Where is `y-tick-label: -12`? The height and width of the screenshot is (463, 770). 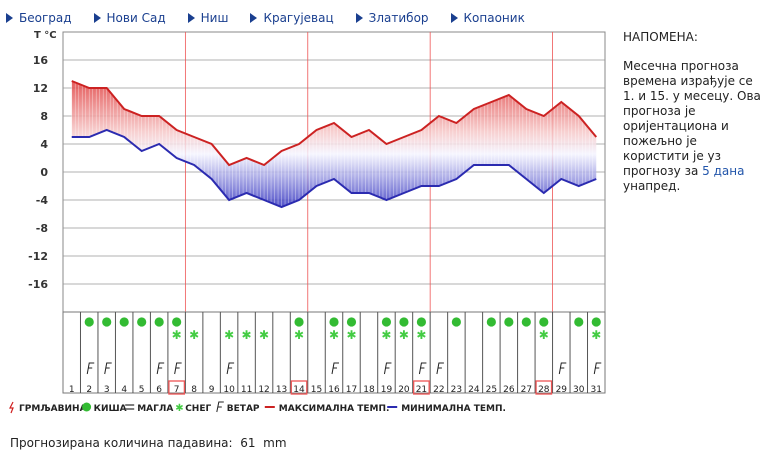
y-tick-label: -12 is located at coordinates (38, 256).